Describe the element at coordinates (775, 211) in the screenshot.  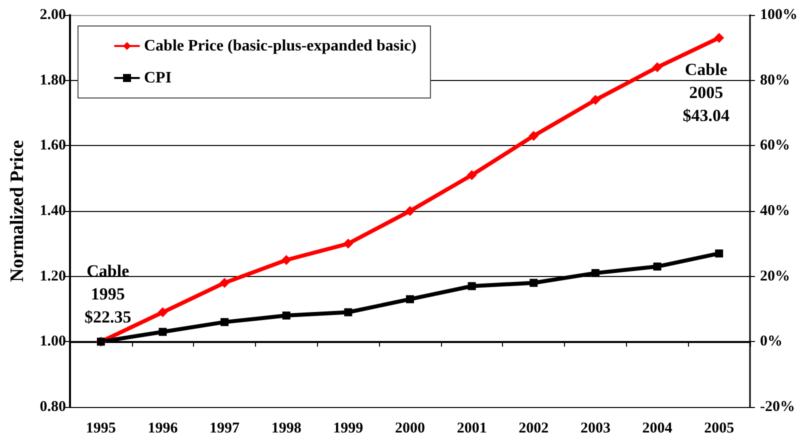
I see `y2-tick-label: 40%` at that location.